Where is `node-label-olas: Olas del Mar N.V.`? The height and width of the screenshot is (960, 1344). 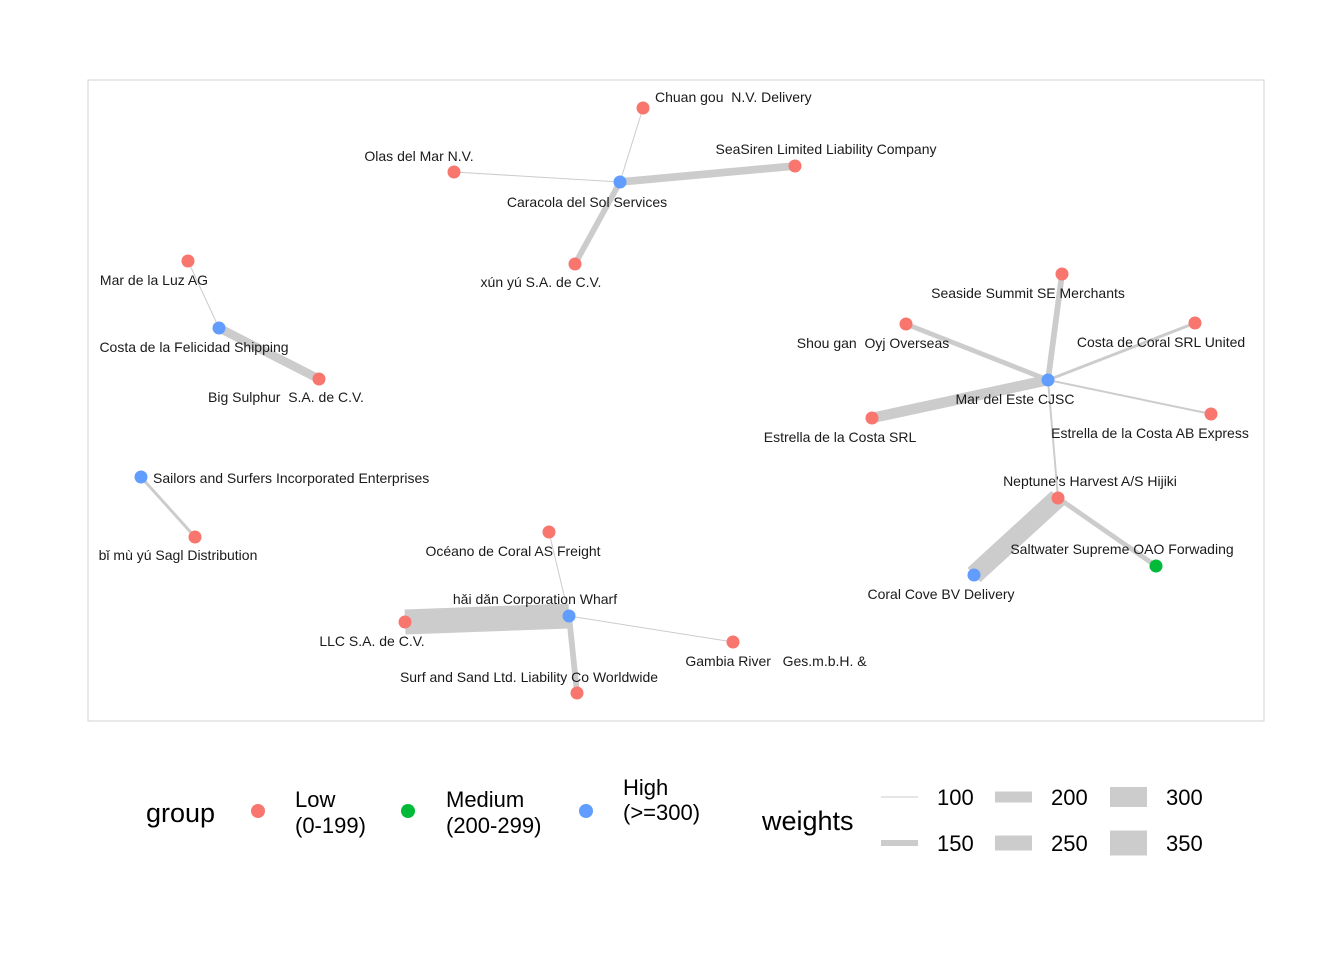 node-label-olas: Olas del Mar N.V. is located at coordinates (418, 156).